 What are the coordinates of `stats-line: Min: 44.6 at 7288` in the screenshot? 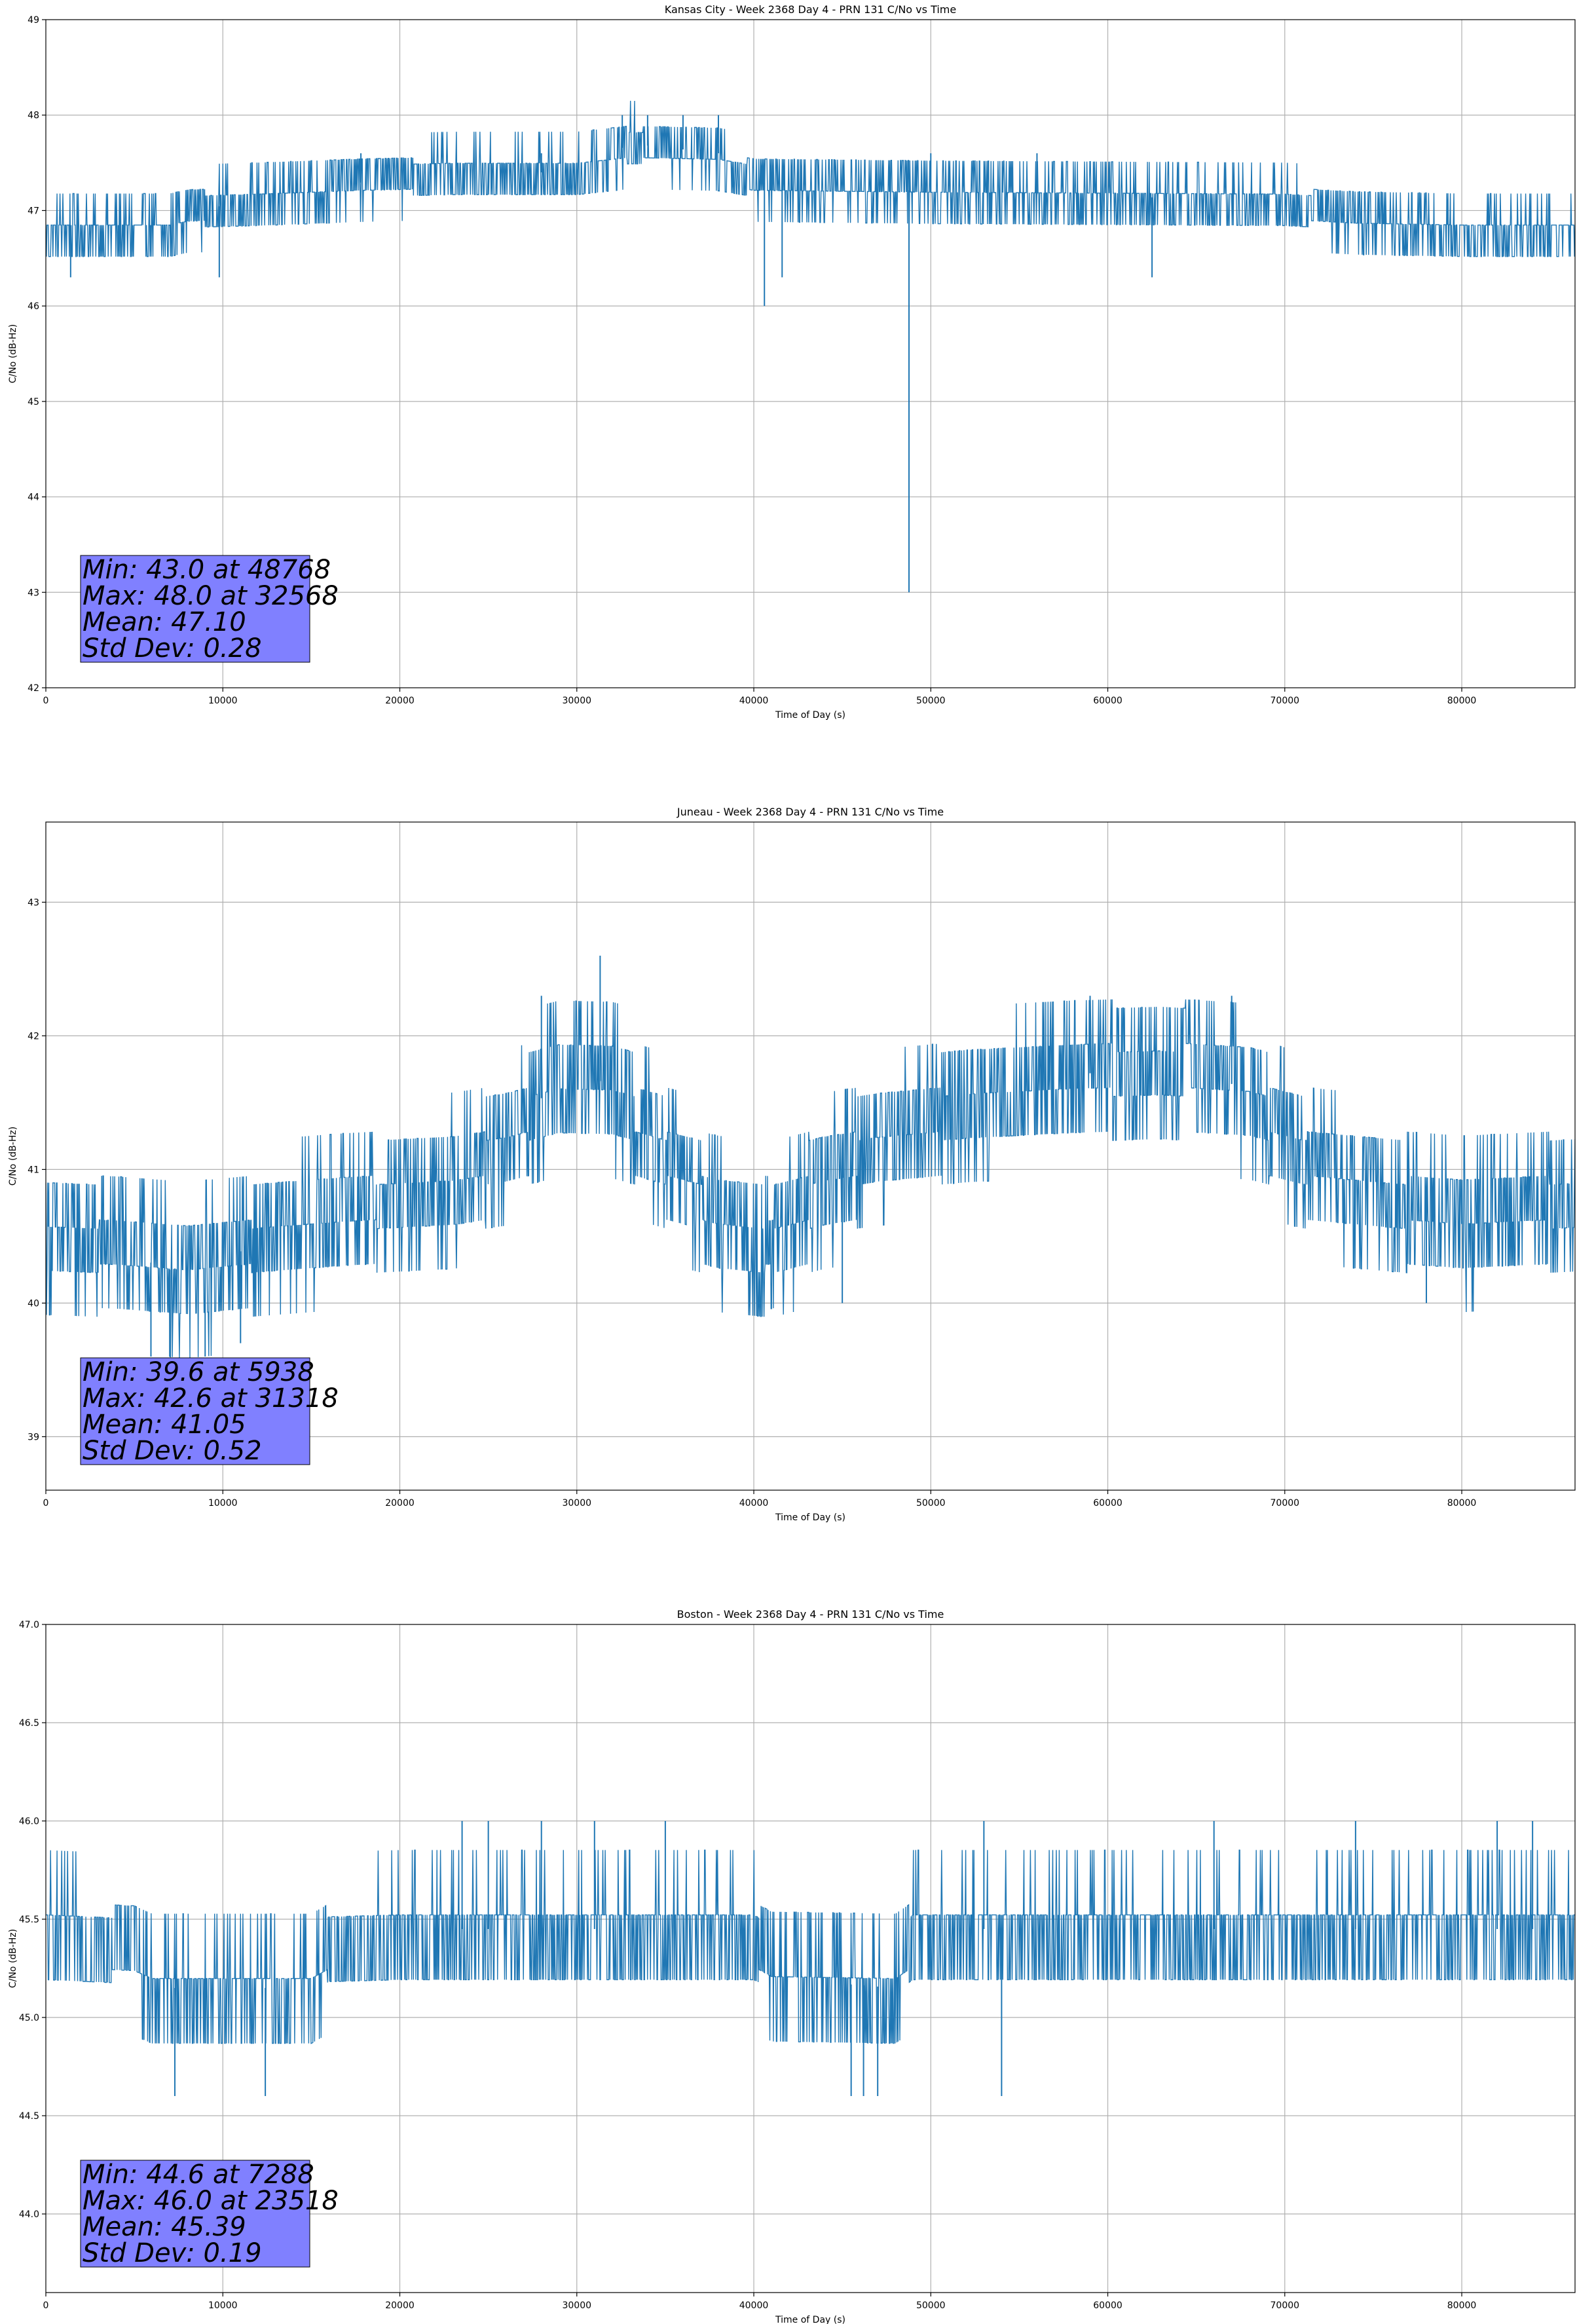 It's located at (198, 2175).